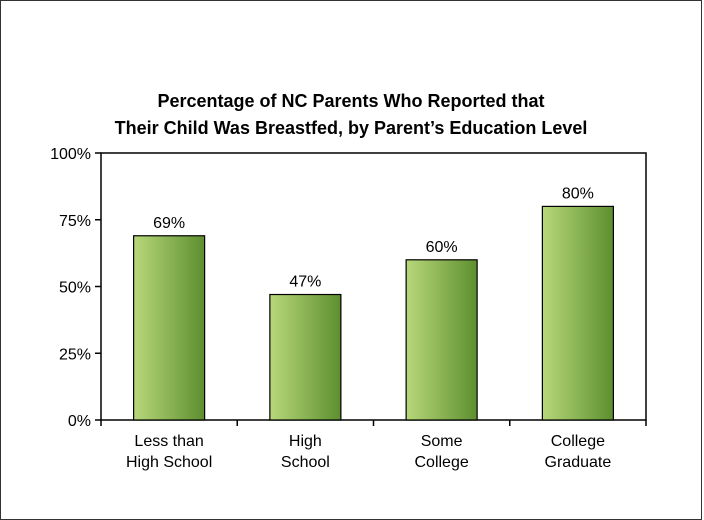  What do you see at coordinates (305, 462) in the screenshot?
I see `x-category-label: School` at bounding box center [305, 462].